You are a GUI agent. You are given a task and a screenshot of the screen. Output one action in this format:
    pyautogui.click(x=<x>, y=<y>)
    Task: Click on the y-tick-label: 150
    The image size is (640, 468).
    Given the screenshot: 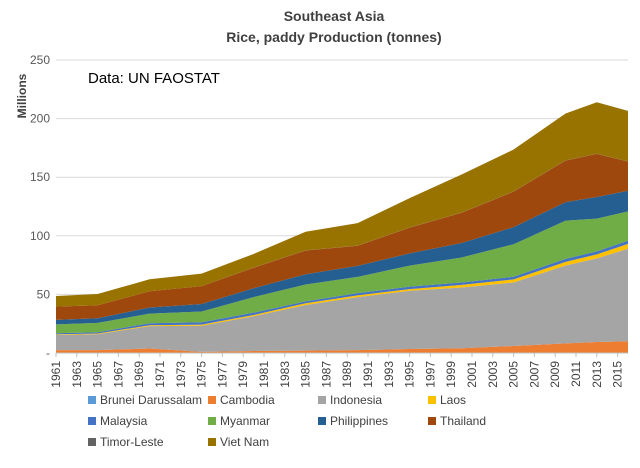 What is the action you would take?
    pyautogui.click(x=40, y=177)
    